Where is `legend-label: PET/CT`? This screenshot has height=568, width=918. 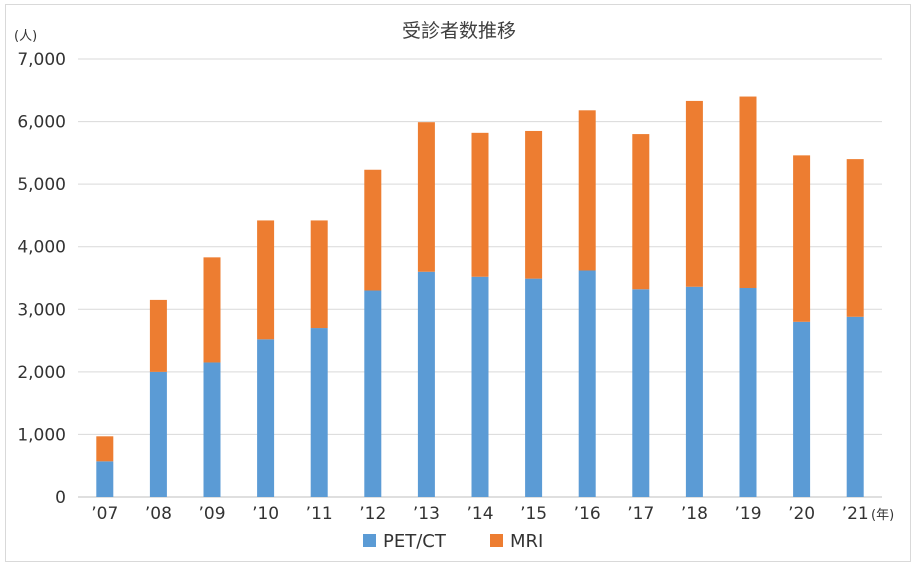
legend-label: PET/CT is located at coordinates (415, 541).